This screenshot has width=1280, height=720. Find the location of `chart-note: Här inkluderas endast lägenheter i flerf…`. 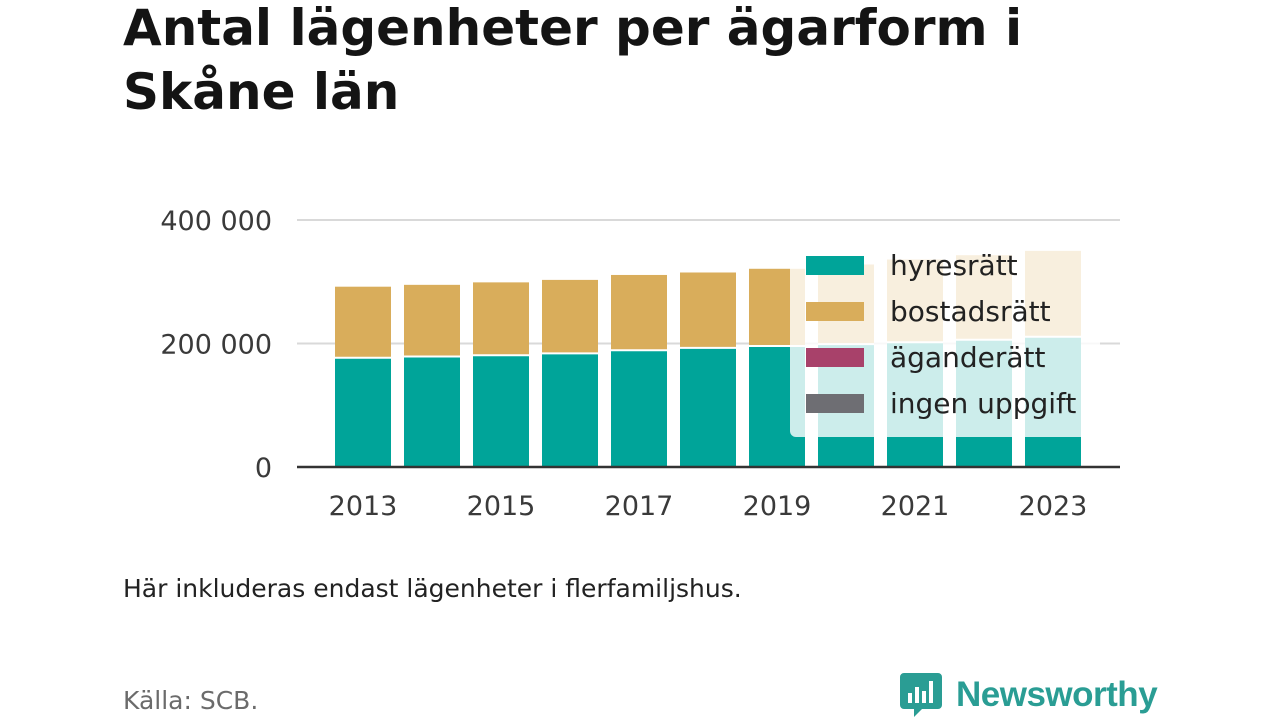

chart-note: Här inkluderas endast lägenheter i flerf… is located at coordinates (432, 588).